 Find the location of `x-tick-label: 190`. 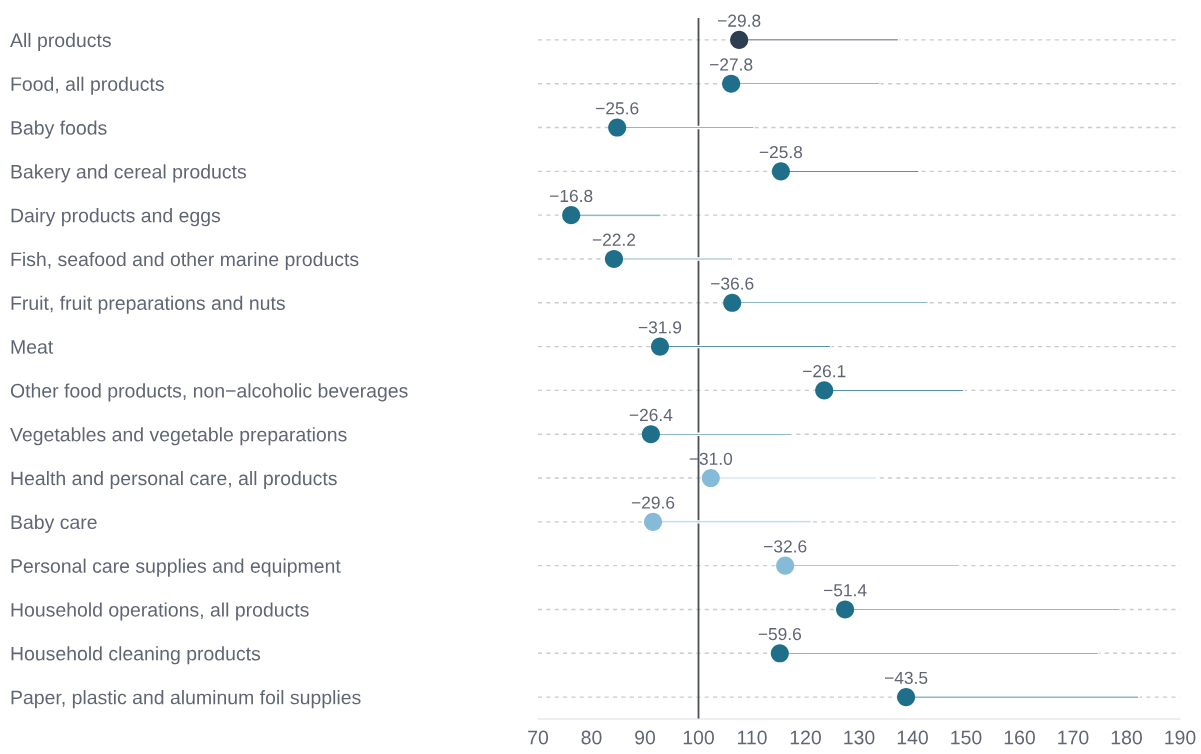

x-tick-label: 190 is located at coordinates (1180, 737).